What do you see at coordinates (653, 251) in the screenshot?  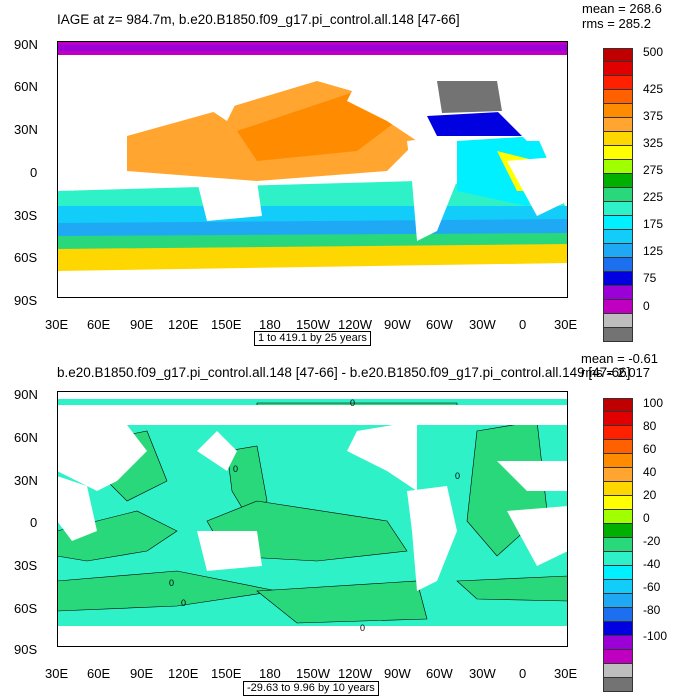 I see `colorbar-label: 125` at bounding box center [653, 251].